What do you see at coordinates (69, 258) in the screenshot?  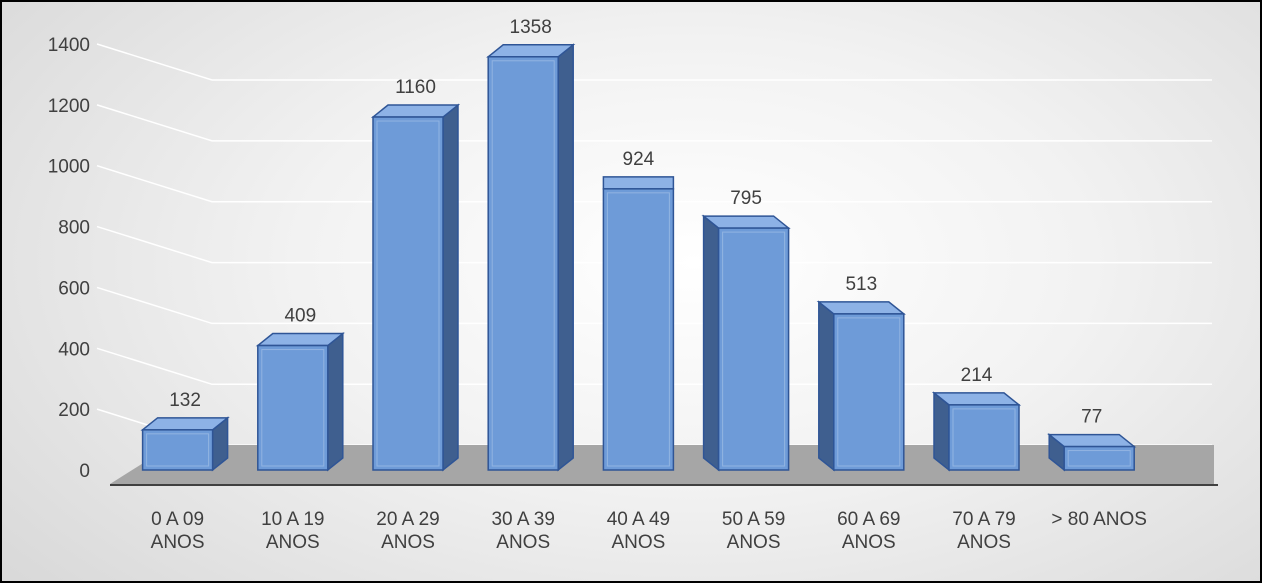 I see `y-axis: 0 200 400 600 800 1000 1200 1400` at bounding box center [69, 258].